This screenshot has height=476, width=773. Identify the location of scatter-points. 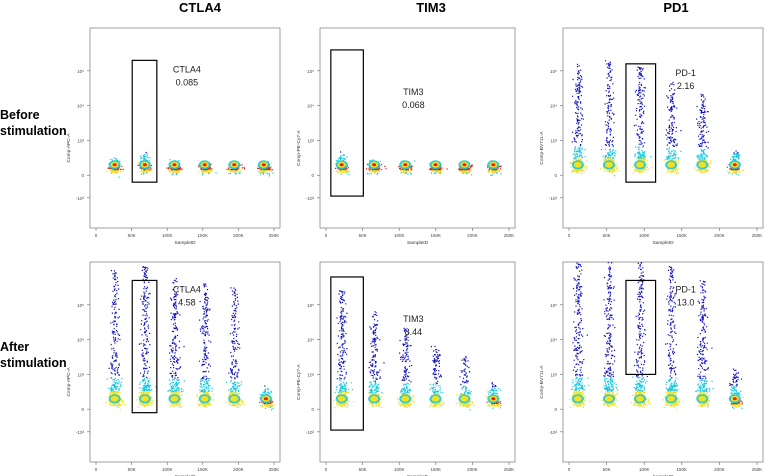
(656, 336).